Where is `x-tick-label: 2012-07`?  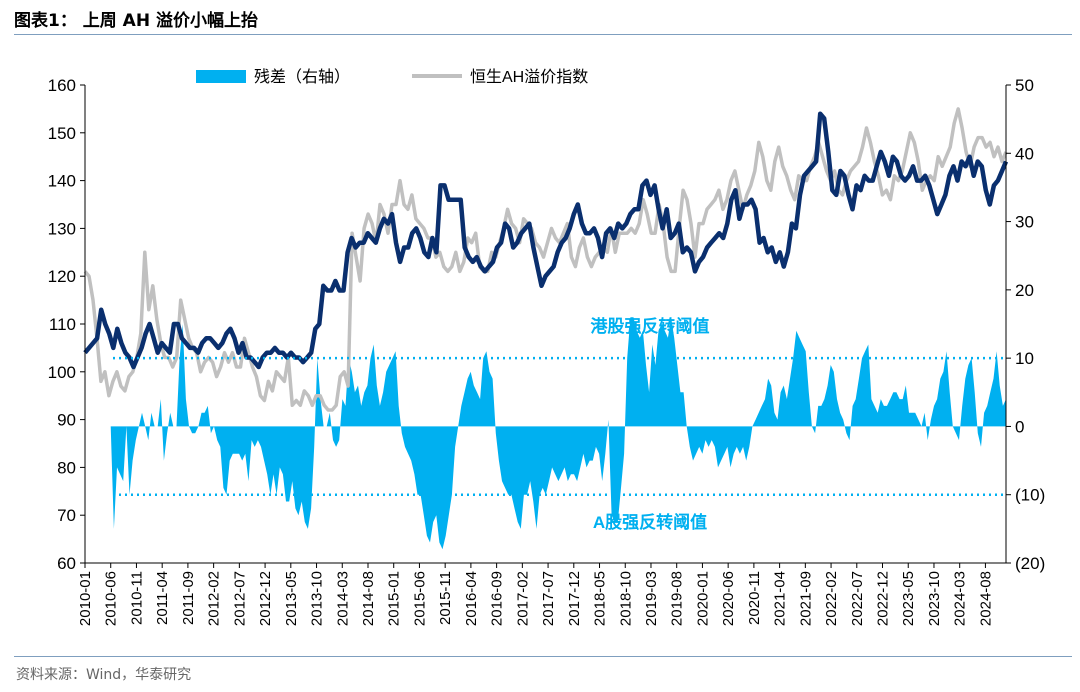
x-tick-label: 2012-07 is located at coordinates (239, 598).